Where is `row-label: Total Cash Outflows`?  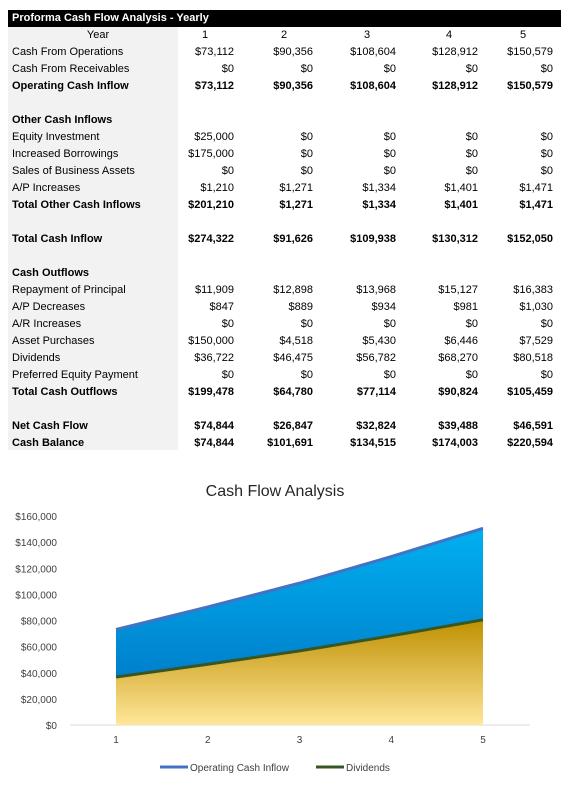 row-label: Total Cash Outflows is located at coordinates (65, 392).